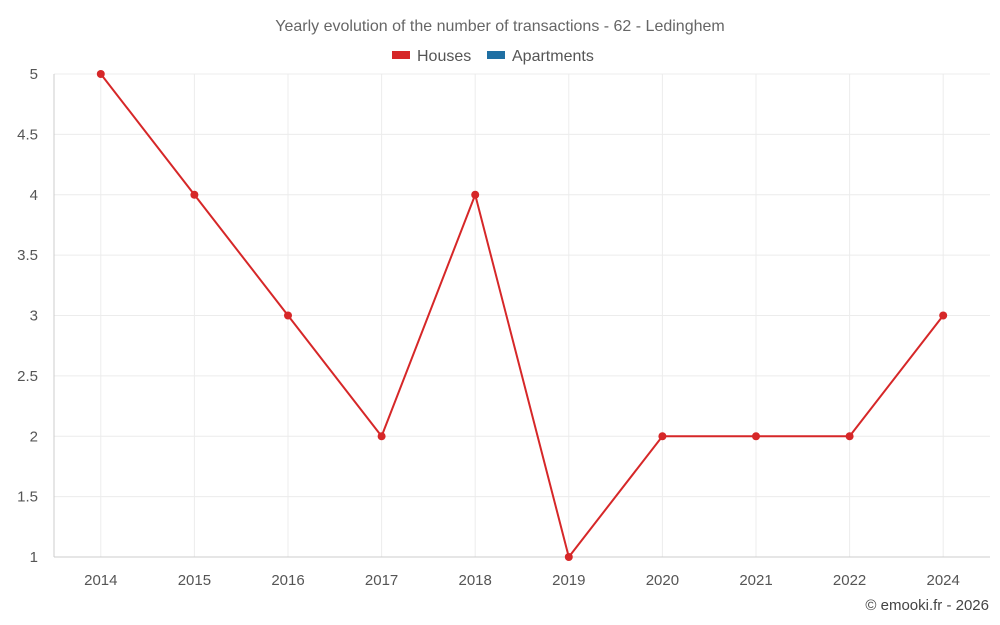 This screenshot has width=1000, height=625. What do you see at coordinates (27, 376) in the screenshot?
I see `y-tick-label: 2.5` at bounding box center [27, 376].